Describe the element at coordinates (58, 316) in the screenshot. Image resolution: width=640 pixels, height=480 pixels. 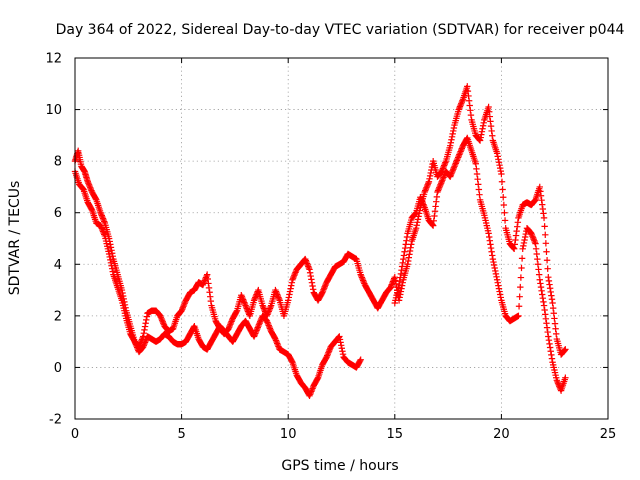
I see `y-tick-label: 2` at that location.